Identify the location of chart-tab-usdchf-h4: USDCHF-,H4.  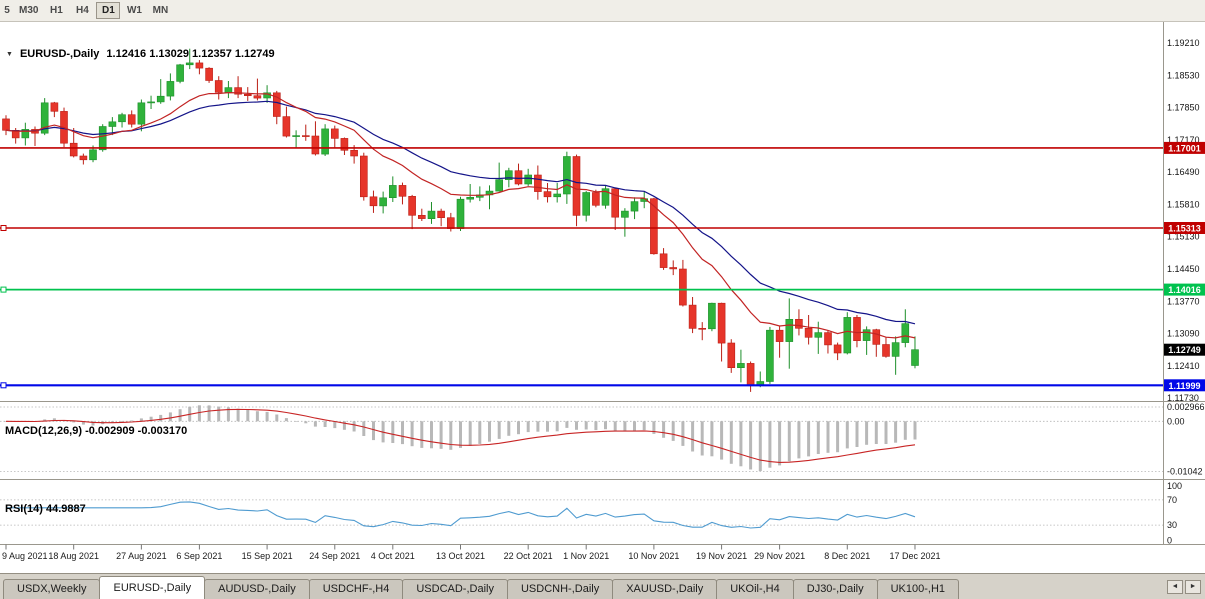
(356, 589).